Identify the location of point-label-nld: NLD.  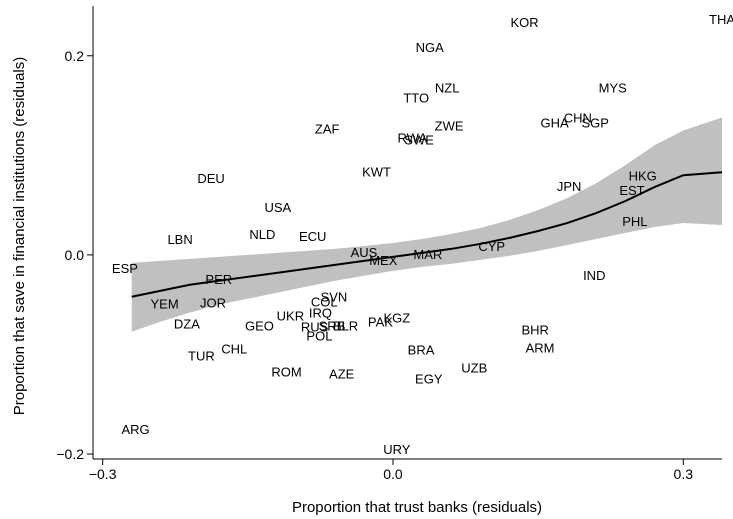
(262, 234).